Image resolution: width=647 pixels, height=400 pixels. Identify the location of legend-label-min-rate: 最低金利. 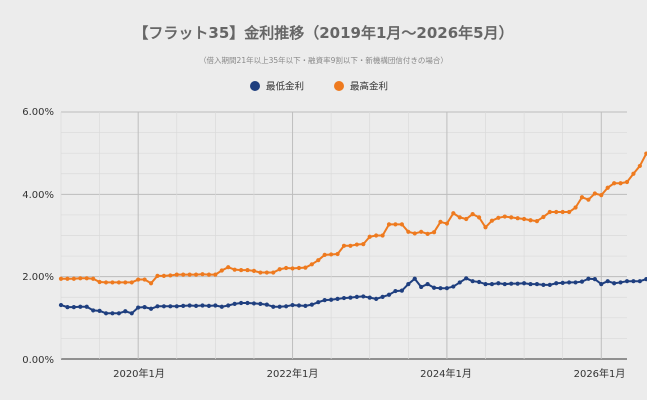
(285, 87).